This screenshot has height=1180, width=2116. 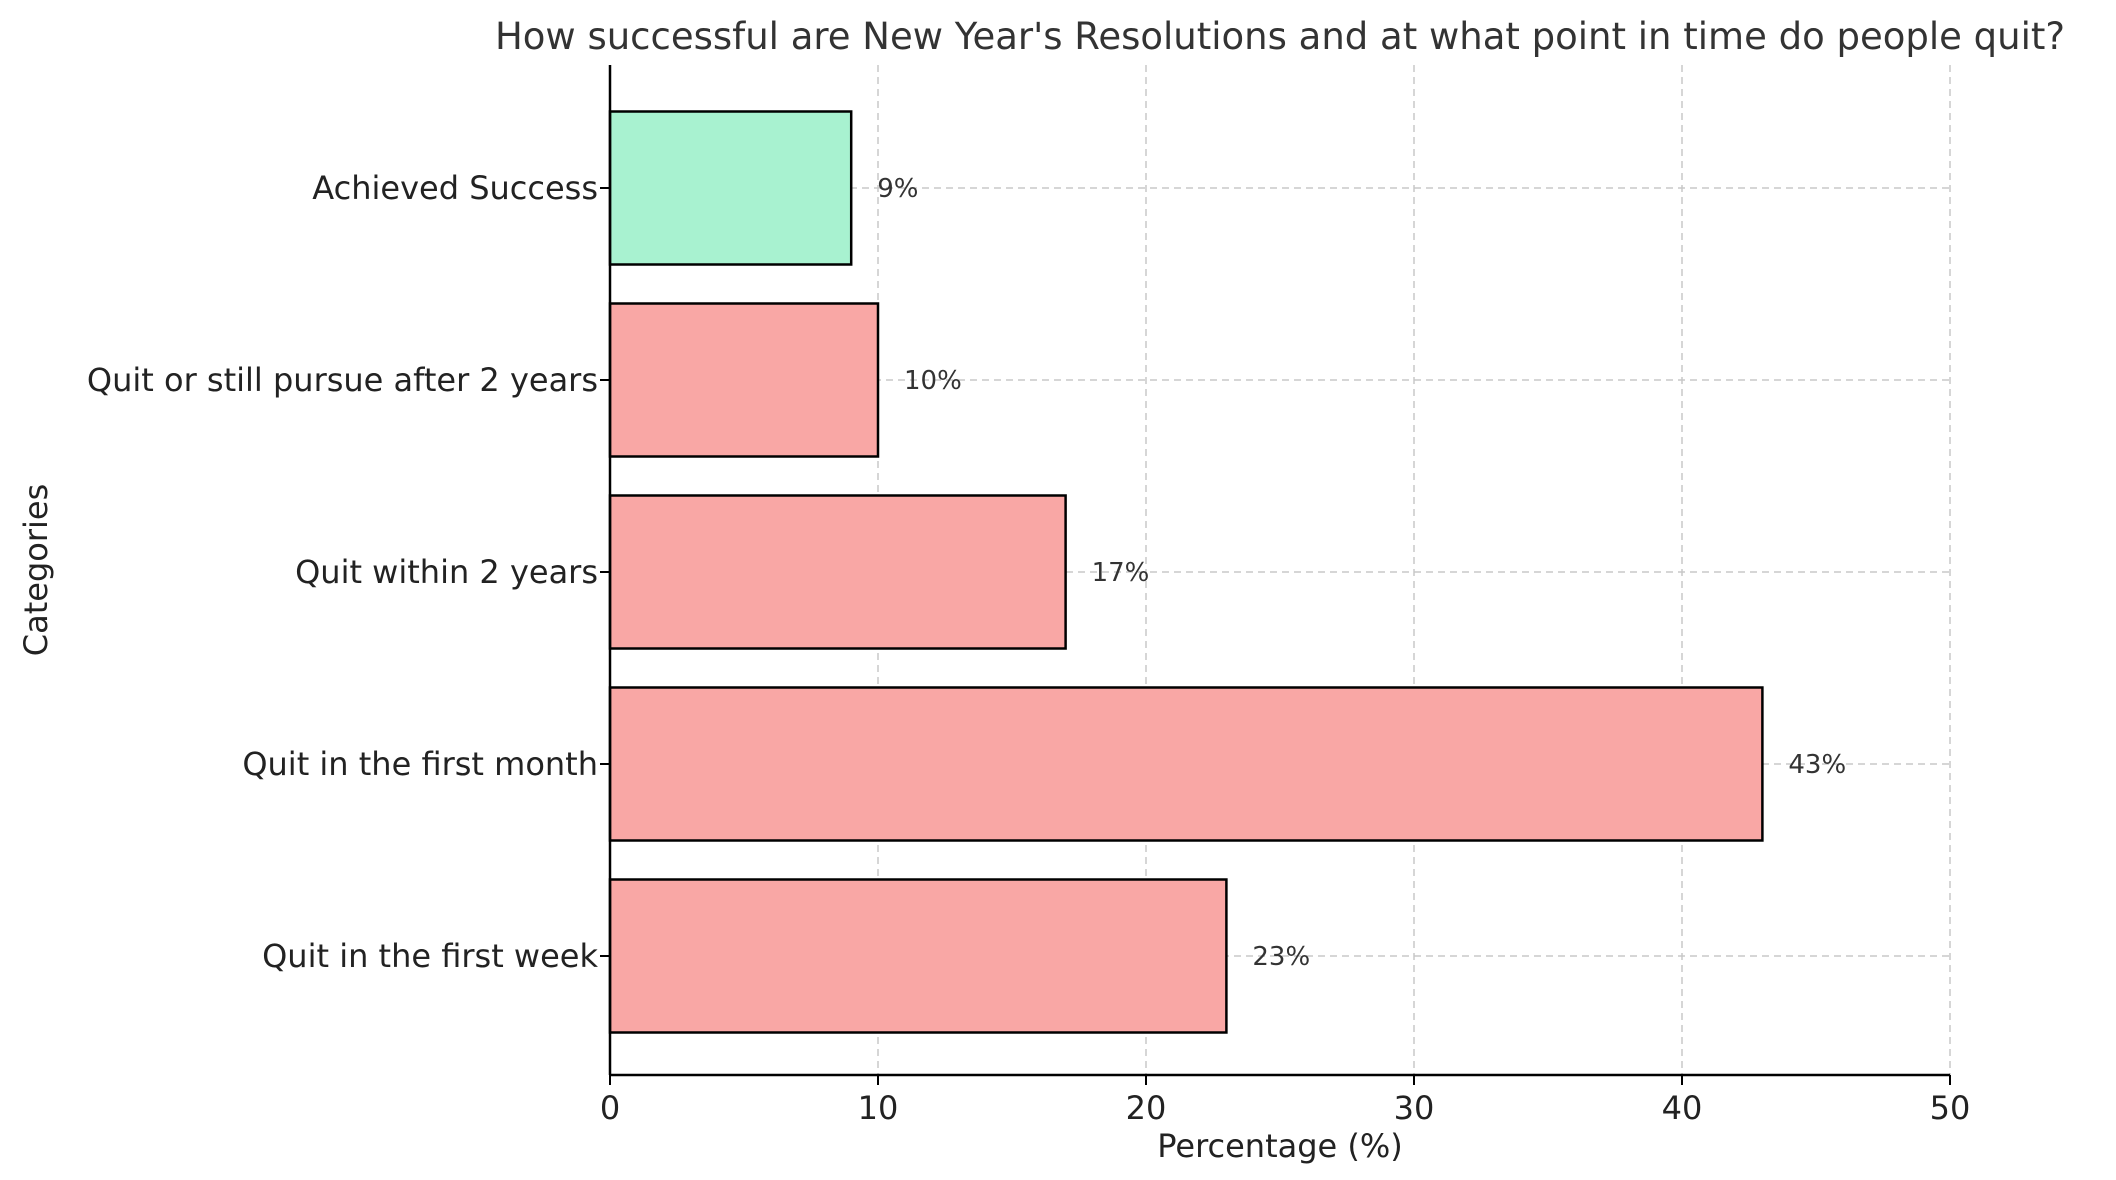 What do you see at coordinates (1281, 957) in the screenshot?
I see `data-label-0: 23%` at bounding box center [1281, 957].